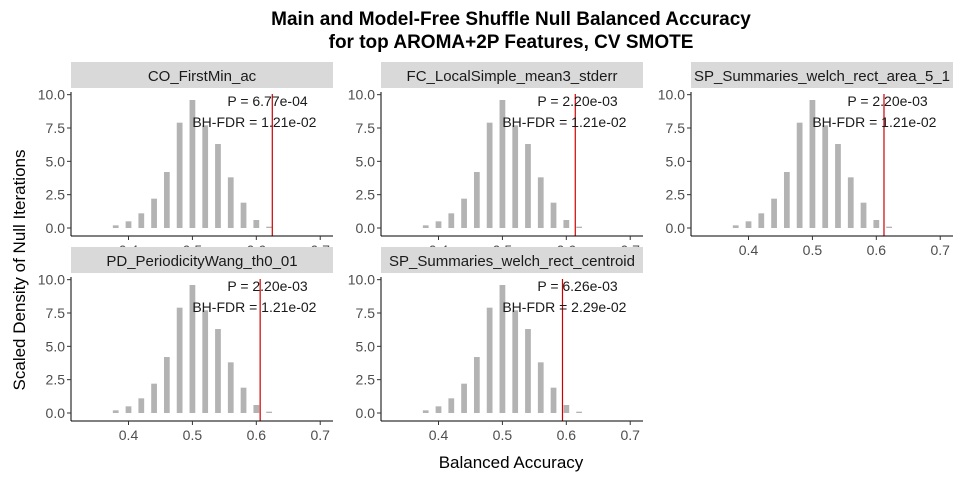 The image size is (960, 480). I want to click on bh-fdr-label: BH-FDR = 2.29e-02, so click(564, 307).